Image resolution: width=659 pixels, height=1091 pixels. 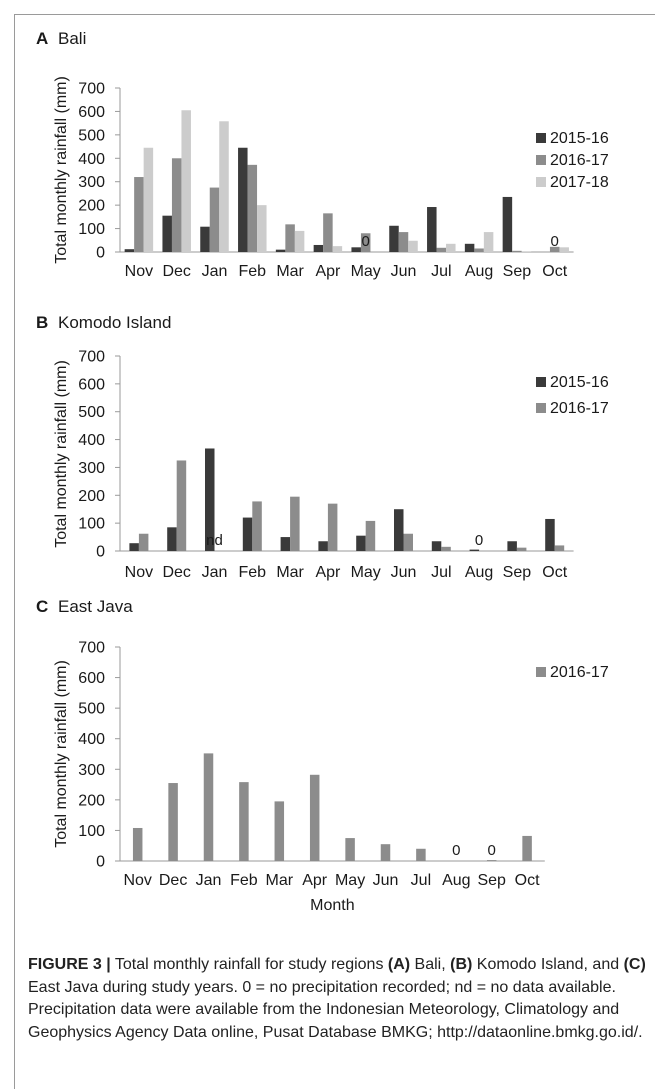 I want to click on panel-a-bar-2017-18-Jul, so click(x=451, y=247).